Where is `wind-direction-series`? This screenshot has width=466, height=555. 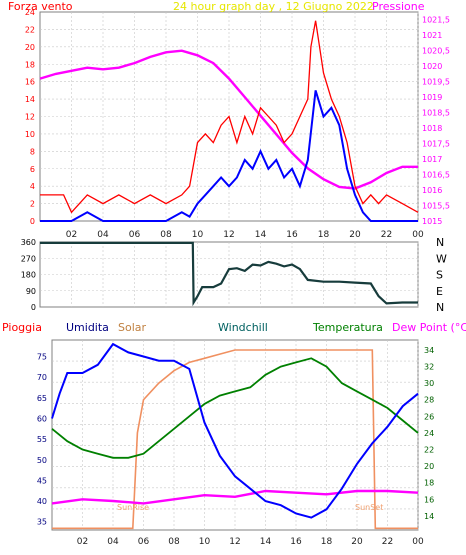 wind-direction-series is located at coordinates (229, 274).